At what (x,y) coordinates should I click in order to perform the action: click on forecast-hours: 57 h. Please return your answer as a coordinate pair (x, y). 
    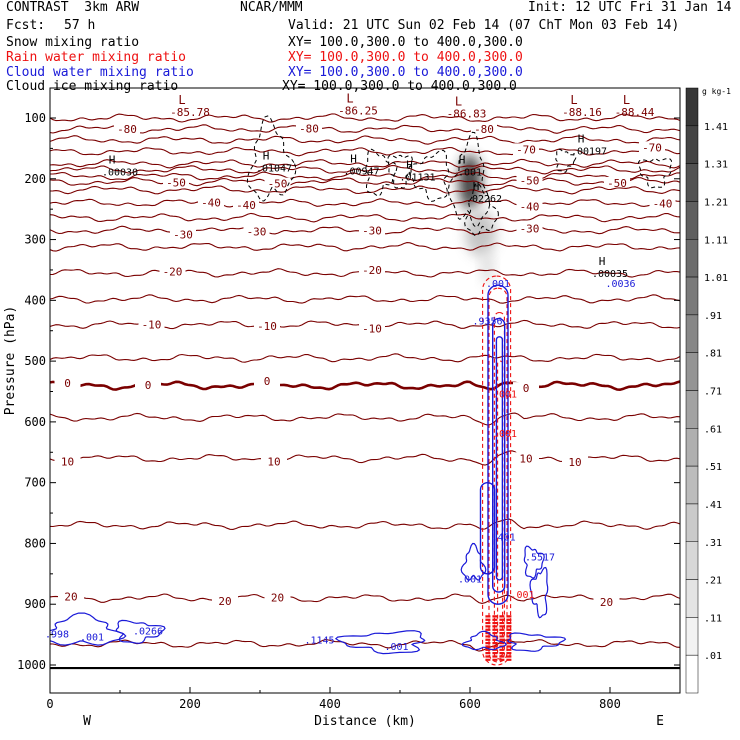
    Looking at the image, I should click on (80, 25).